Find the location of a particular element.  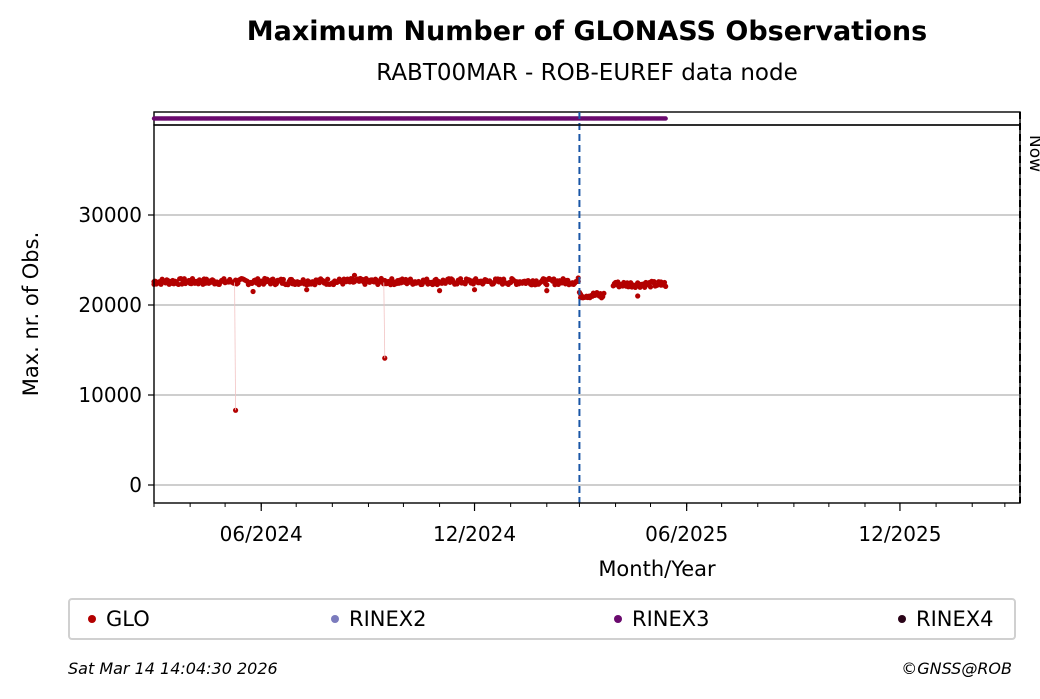

legend: GLO RINEX2 RINEX3 RINEX4 is located at coordinates (542, 619).